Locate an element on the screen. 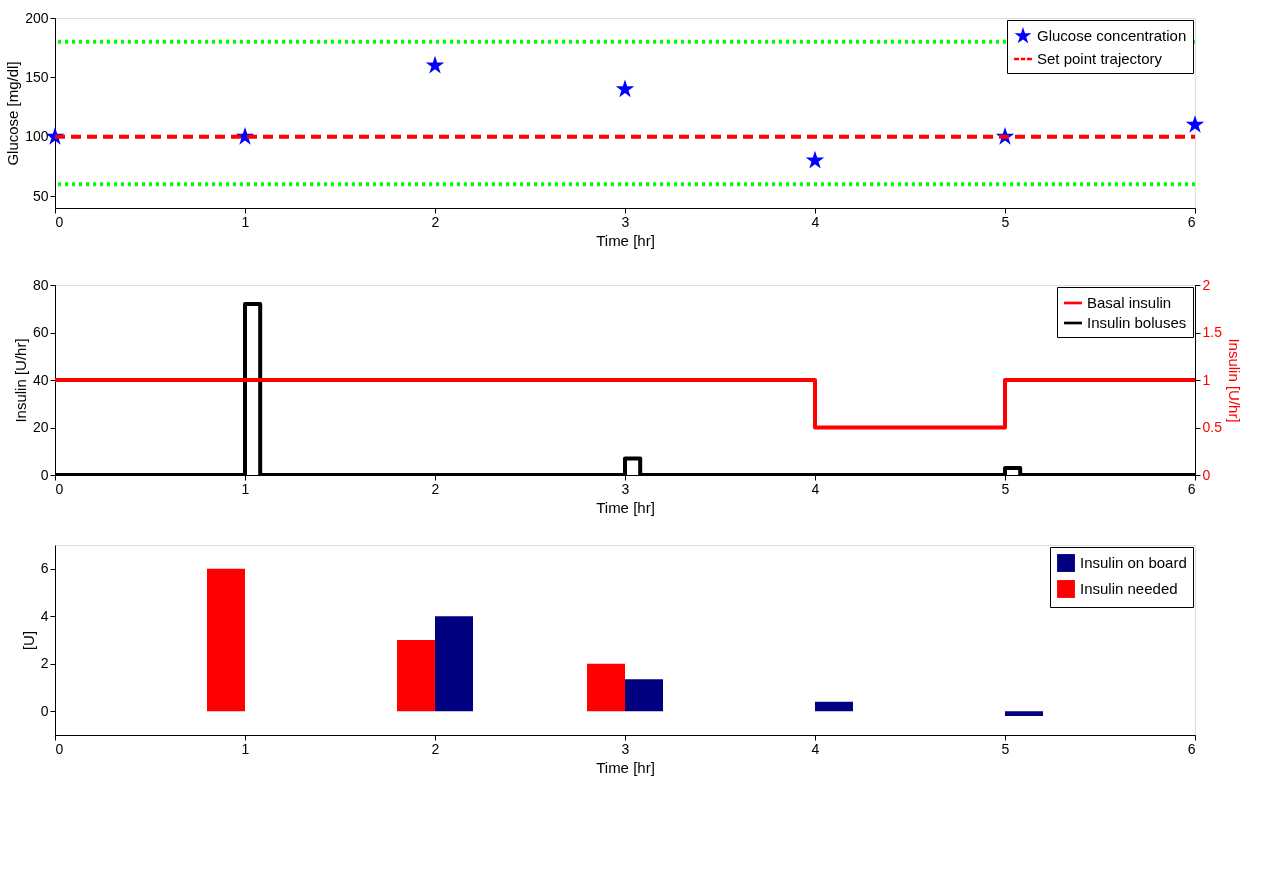 The width and height of the screenshot is (1285, 871). y-tick-label: 200 is located at coordinates (37, 17).